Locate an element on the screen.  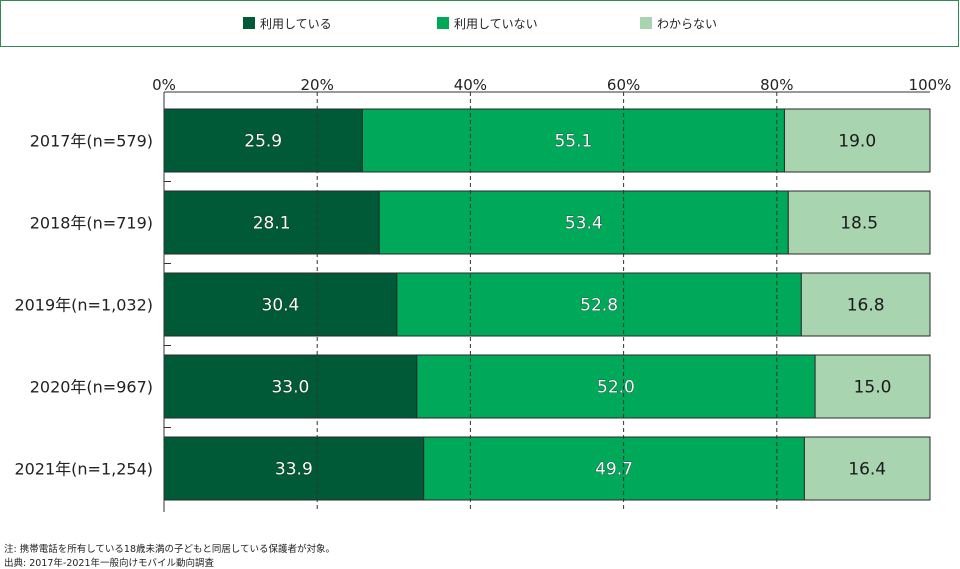
legend-label-3: わからない is located at coordinates (687, 24).